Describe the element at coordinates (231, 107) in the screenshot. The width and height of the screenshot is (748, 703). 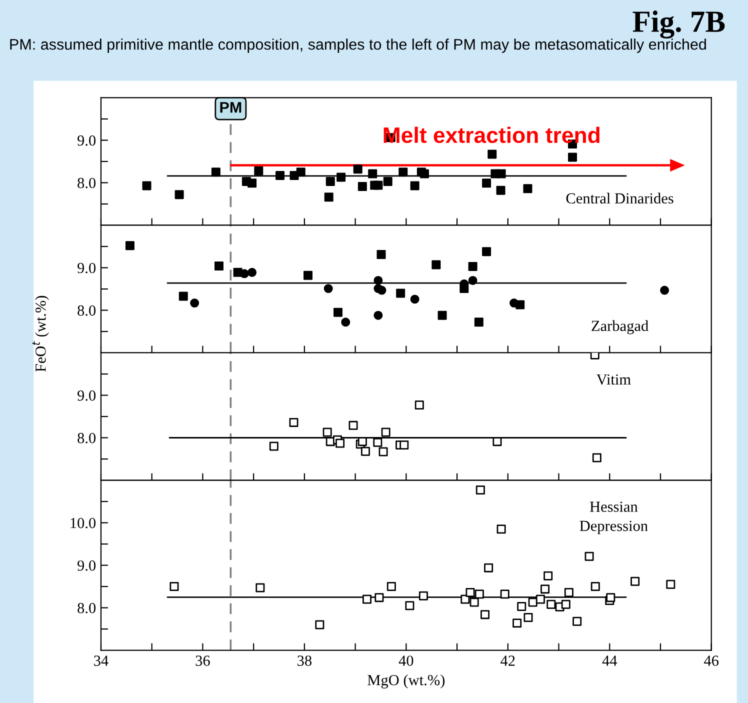
I see `ref-line-label: PM` at that location.